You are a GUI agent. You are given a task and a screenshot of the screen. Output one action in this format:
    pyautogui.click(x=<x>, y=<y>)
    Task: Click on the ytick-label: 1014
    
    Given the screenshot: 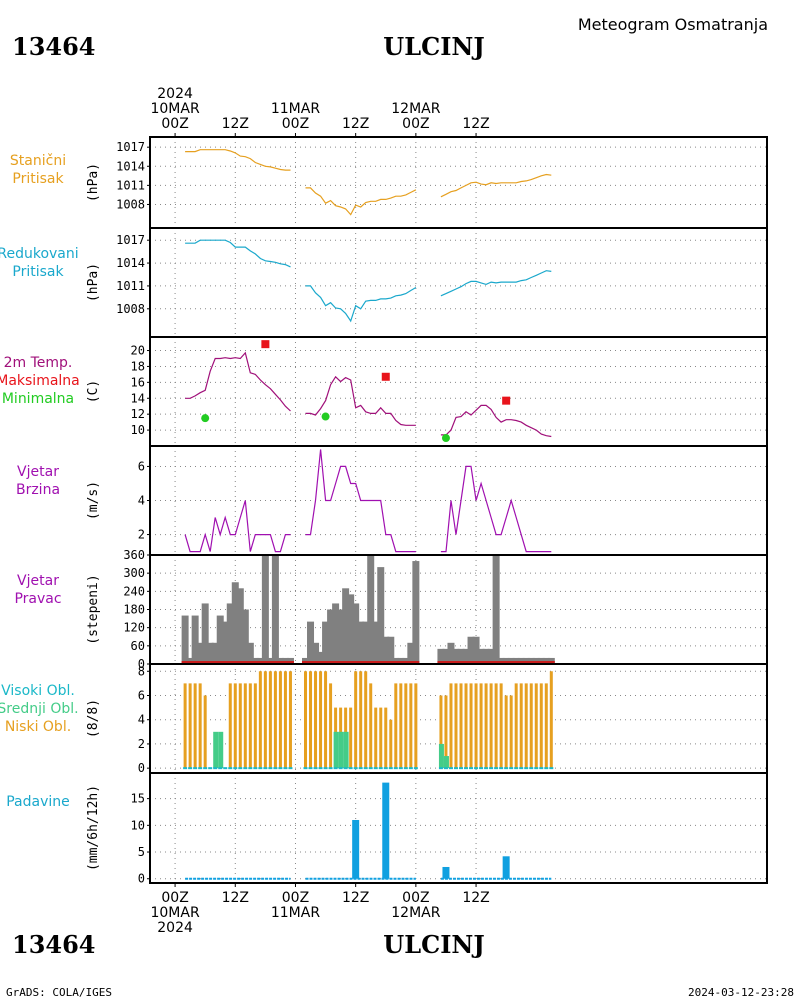 What is the action you would take?
    pyautogui.click(x=130, y=166)
    